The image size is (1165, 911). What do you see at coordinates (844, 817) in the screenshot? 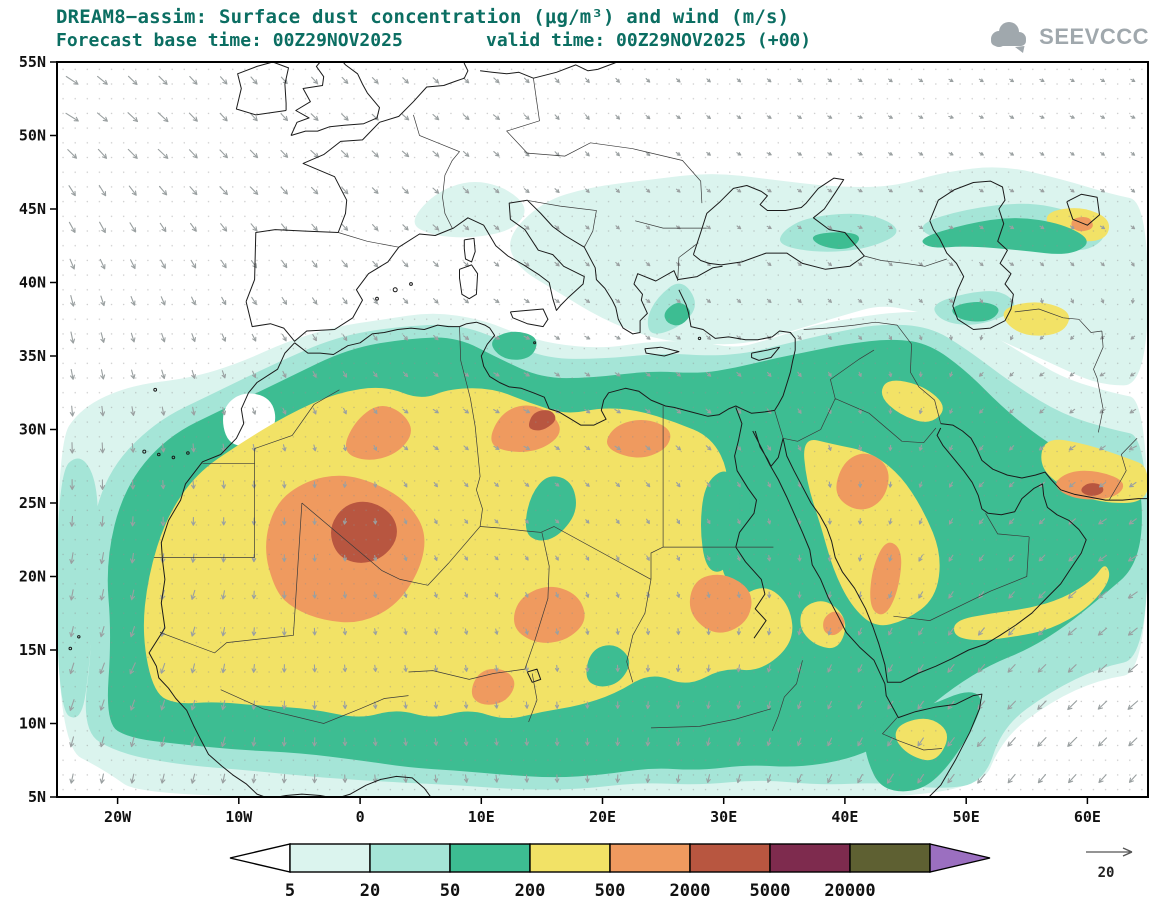
I see `x-axis-label: 40E` at bounding box center [844, 817].